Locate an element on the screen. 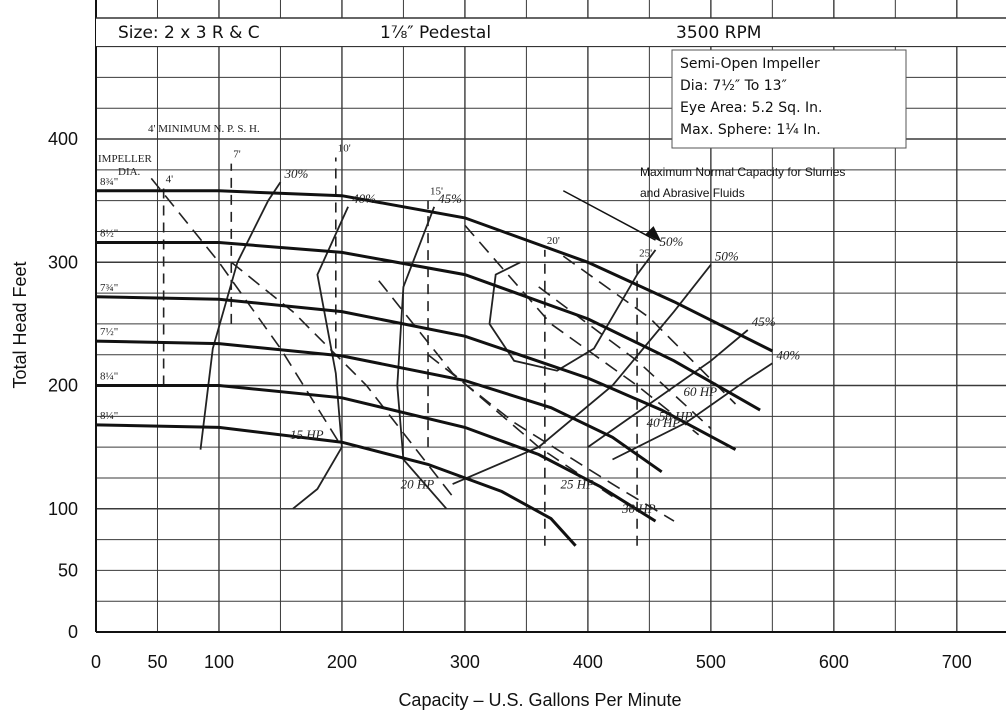  impeller-label-line2: DIA. is located at coordinates (129, 172).